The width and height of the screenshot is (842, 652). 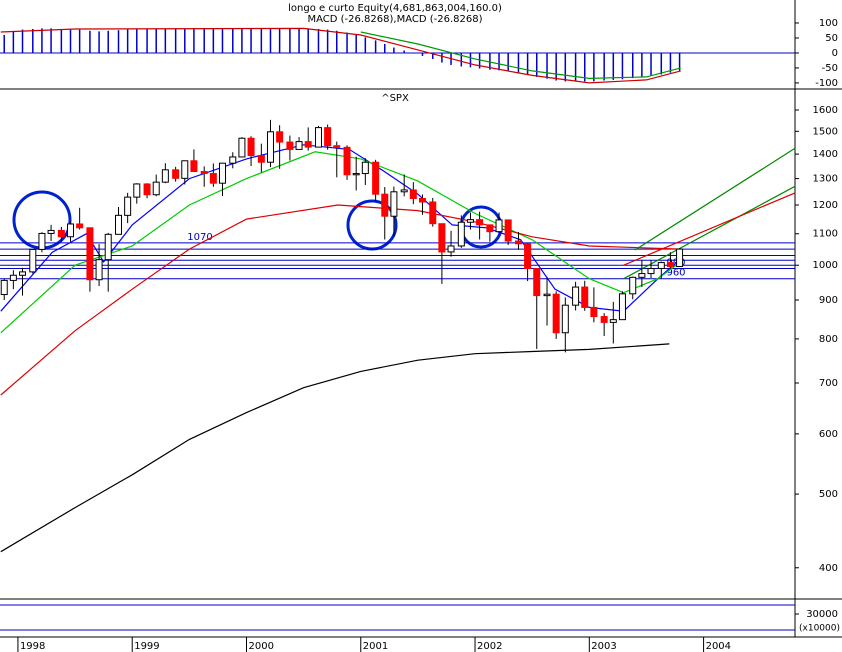 I want to click on chart-title: ^SPX, so click(x=395, y=98).